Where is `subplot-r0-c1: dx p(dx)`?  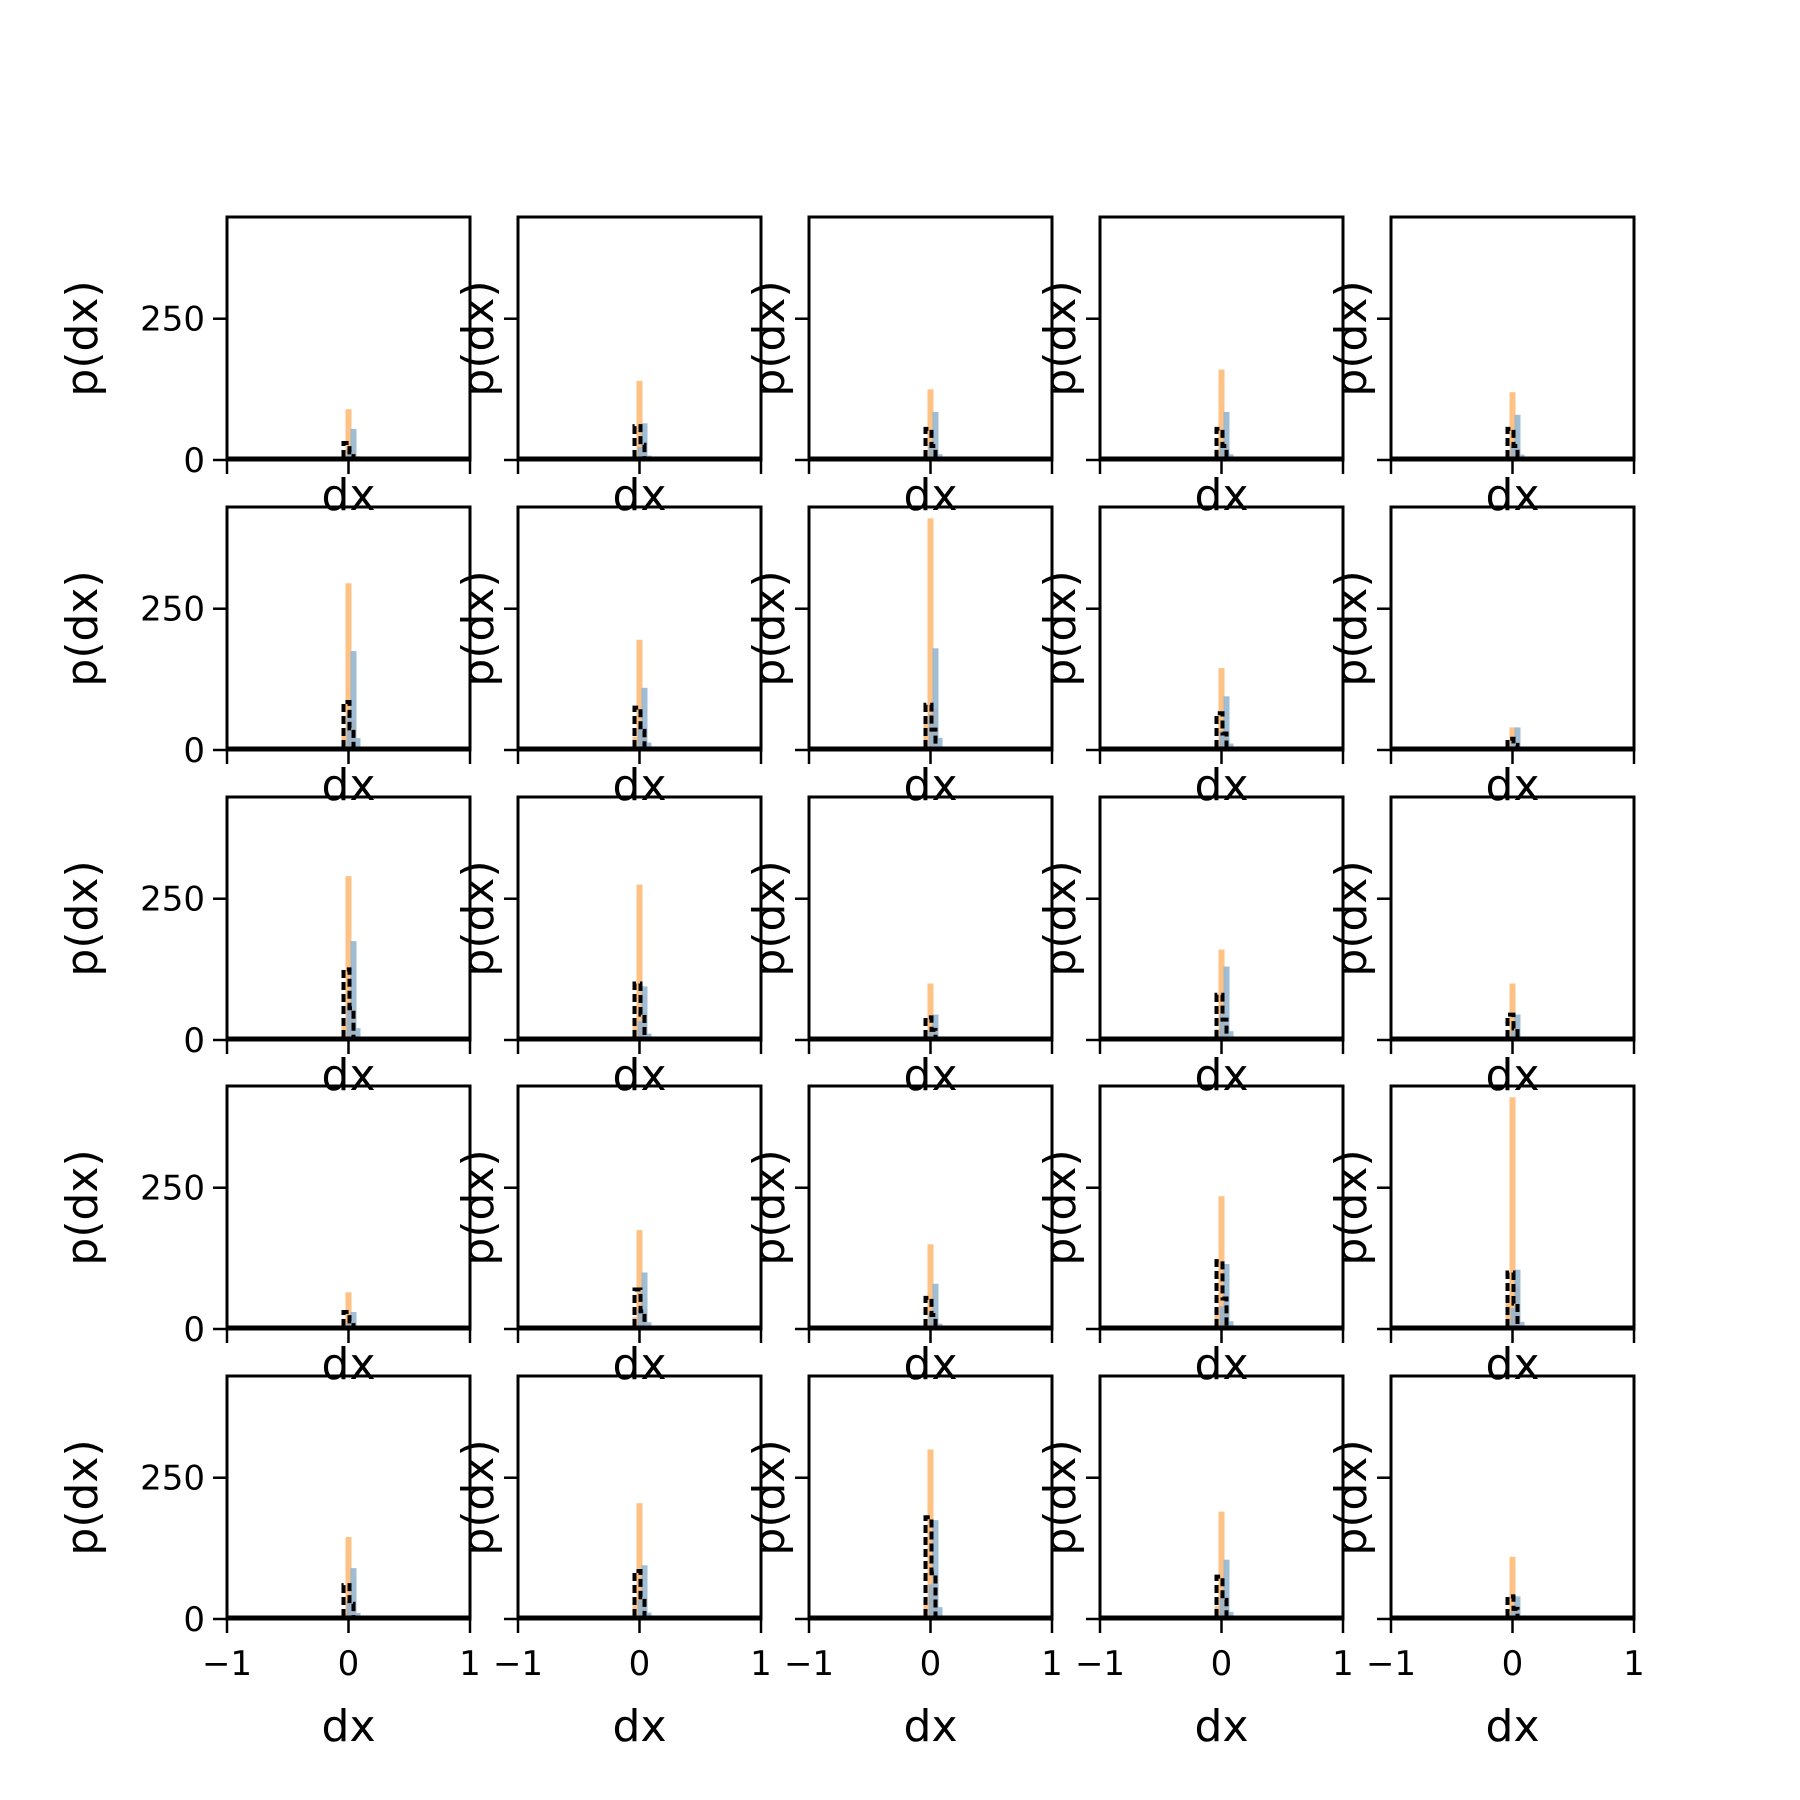
subplot-r0-c1: dx p(dx) is located at coordinates (608, 368).